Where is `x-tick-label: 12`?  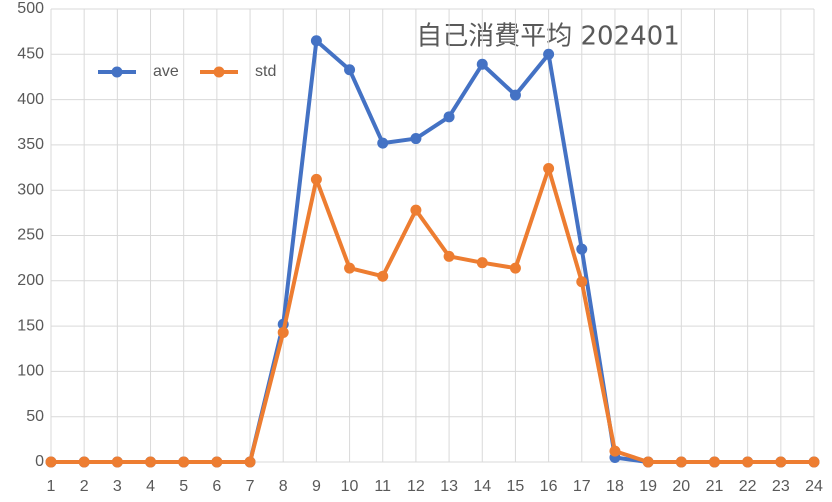
x-tick-label: 12 is located at coordinates (416, 486).